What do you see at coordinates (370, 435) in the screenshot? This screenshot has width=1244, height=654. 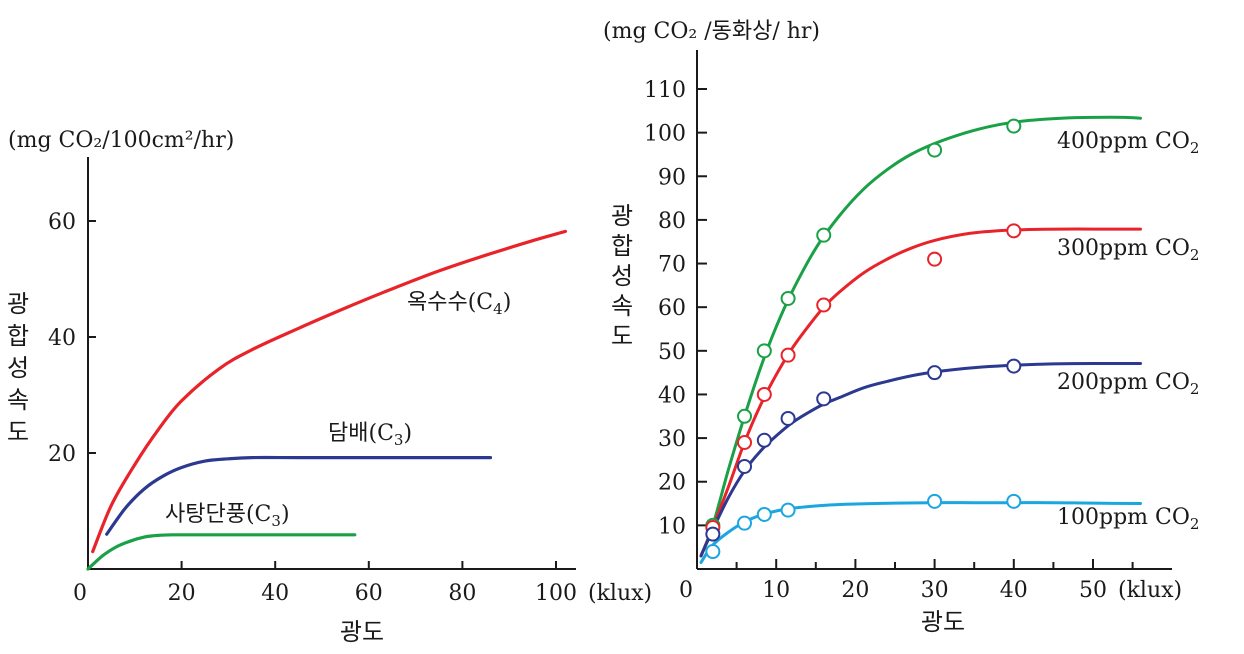 I see `left-series-label-1: 담배(C3)` at bounding box center [370, 435].